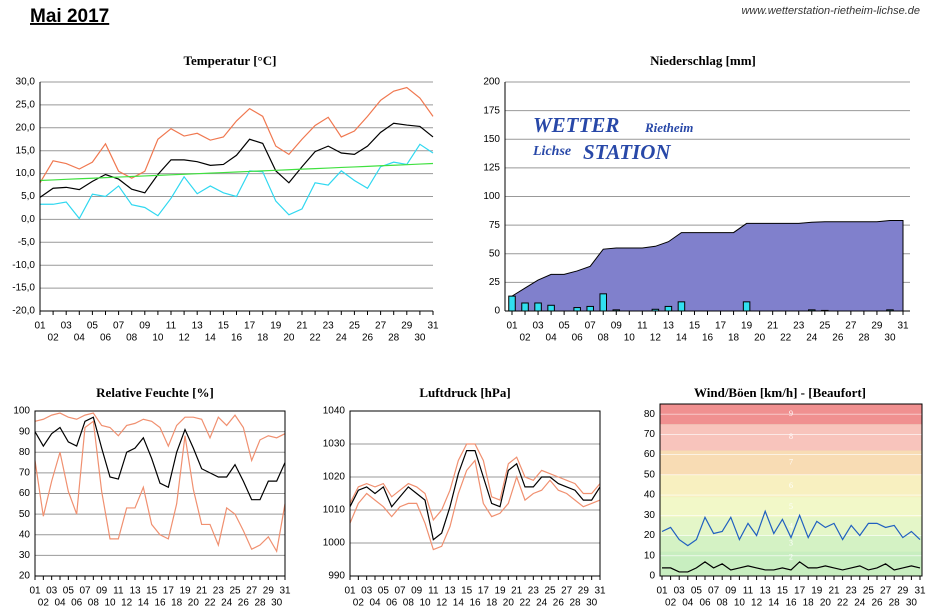  Describe the element at coordinates (791, 557) in the screenshot. I see `beaufort-label: 2` at that location.